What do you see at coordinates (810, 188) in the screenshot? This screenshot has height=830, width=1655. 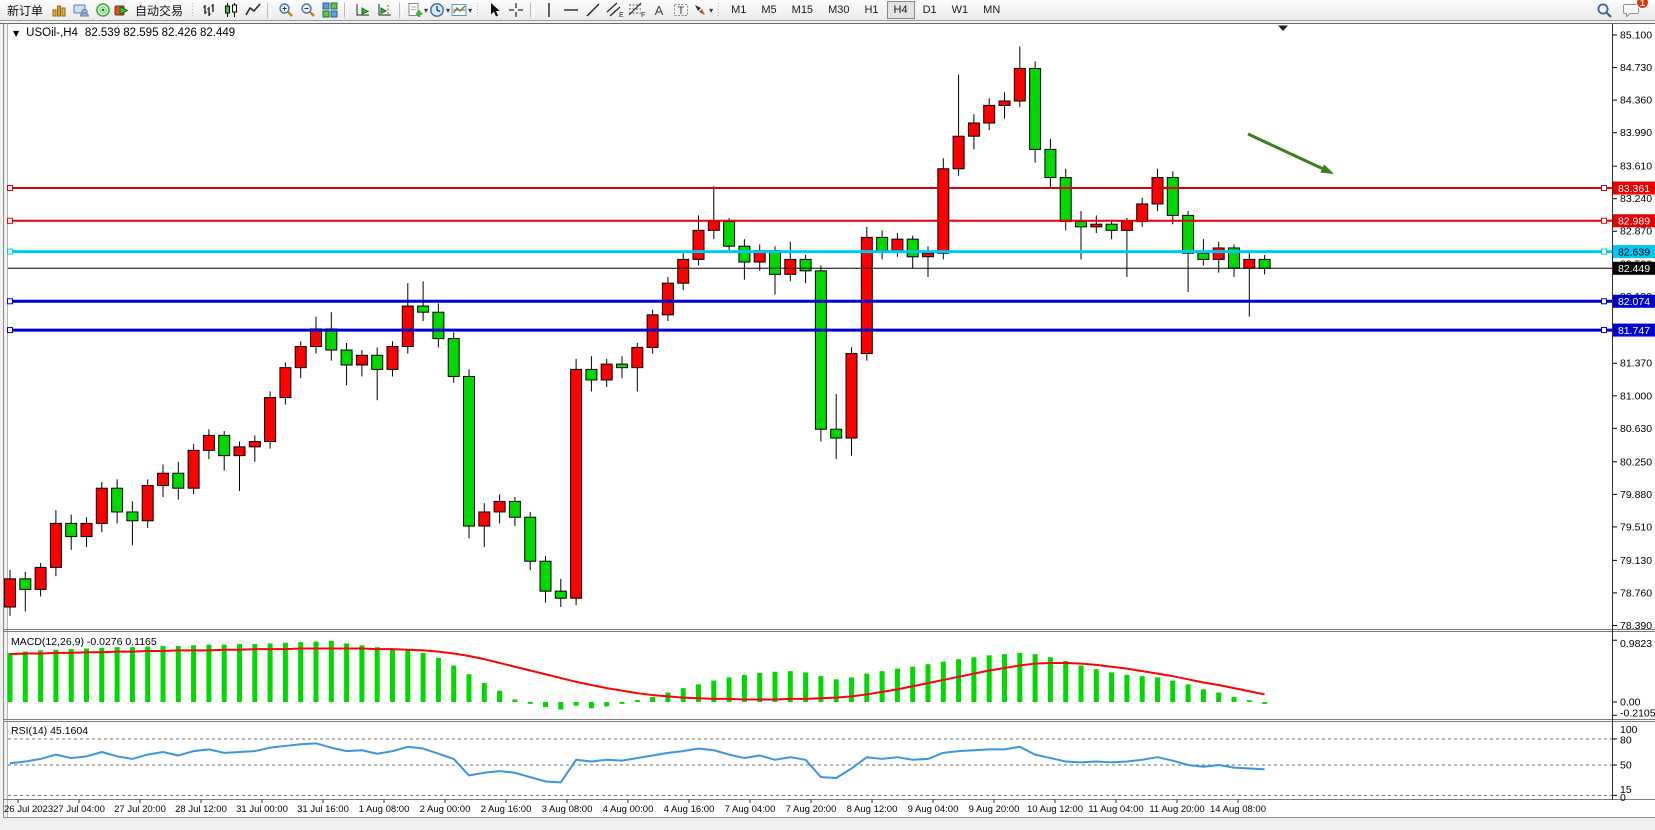 I see `horizontal-line-83.361` at bounding box center [810, 188].